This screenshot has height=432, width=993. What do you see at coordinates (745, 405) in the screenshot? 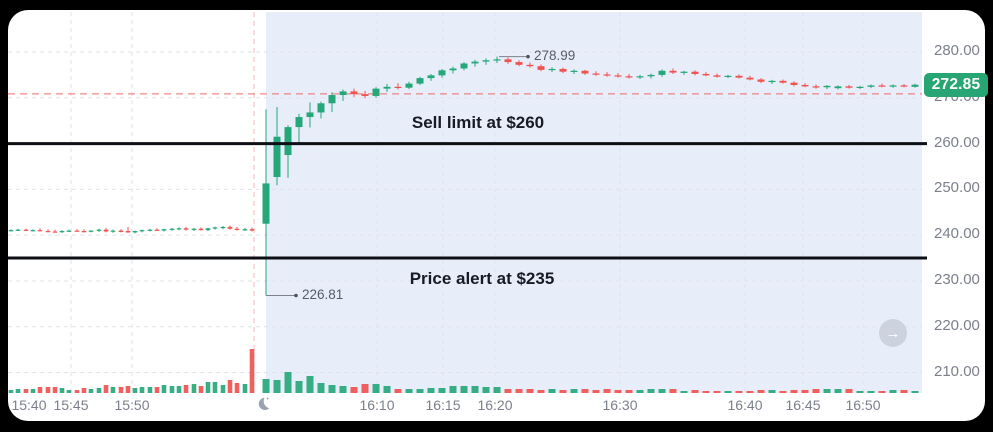
I see `time-tick-label: 16:40` at bounding box center [745, 405].